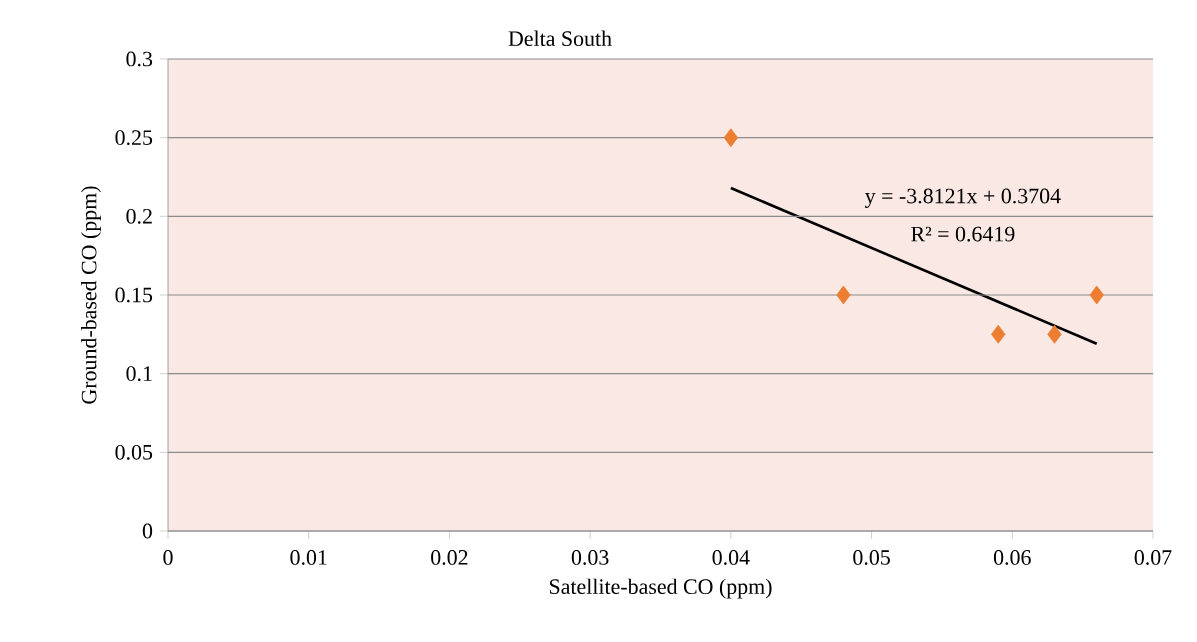  Describe the element at coordinates (731, 557) in the screenshot. I see `x-tick-label: 0.04` at that location.